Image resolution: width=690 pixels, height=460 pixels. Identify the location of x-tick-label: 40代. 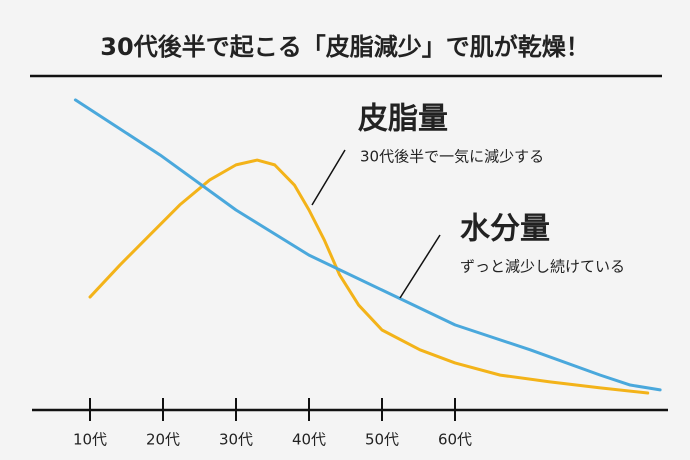
(309, 440).